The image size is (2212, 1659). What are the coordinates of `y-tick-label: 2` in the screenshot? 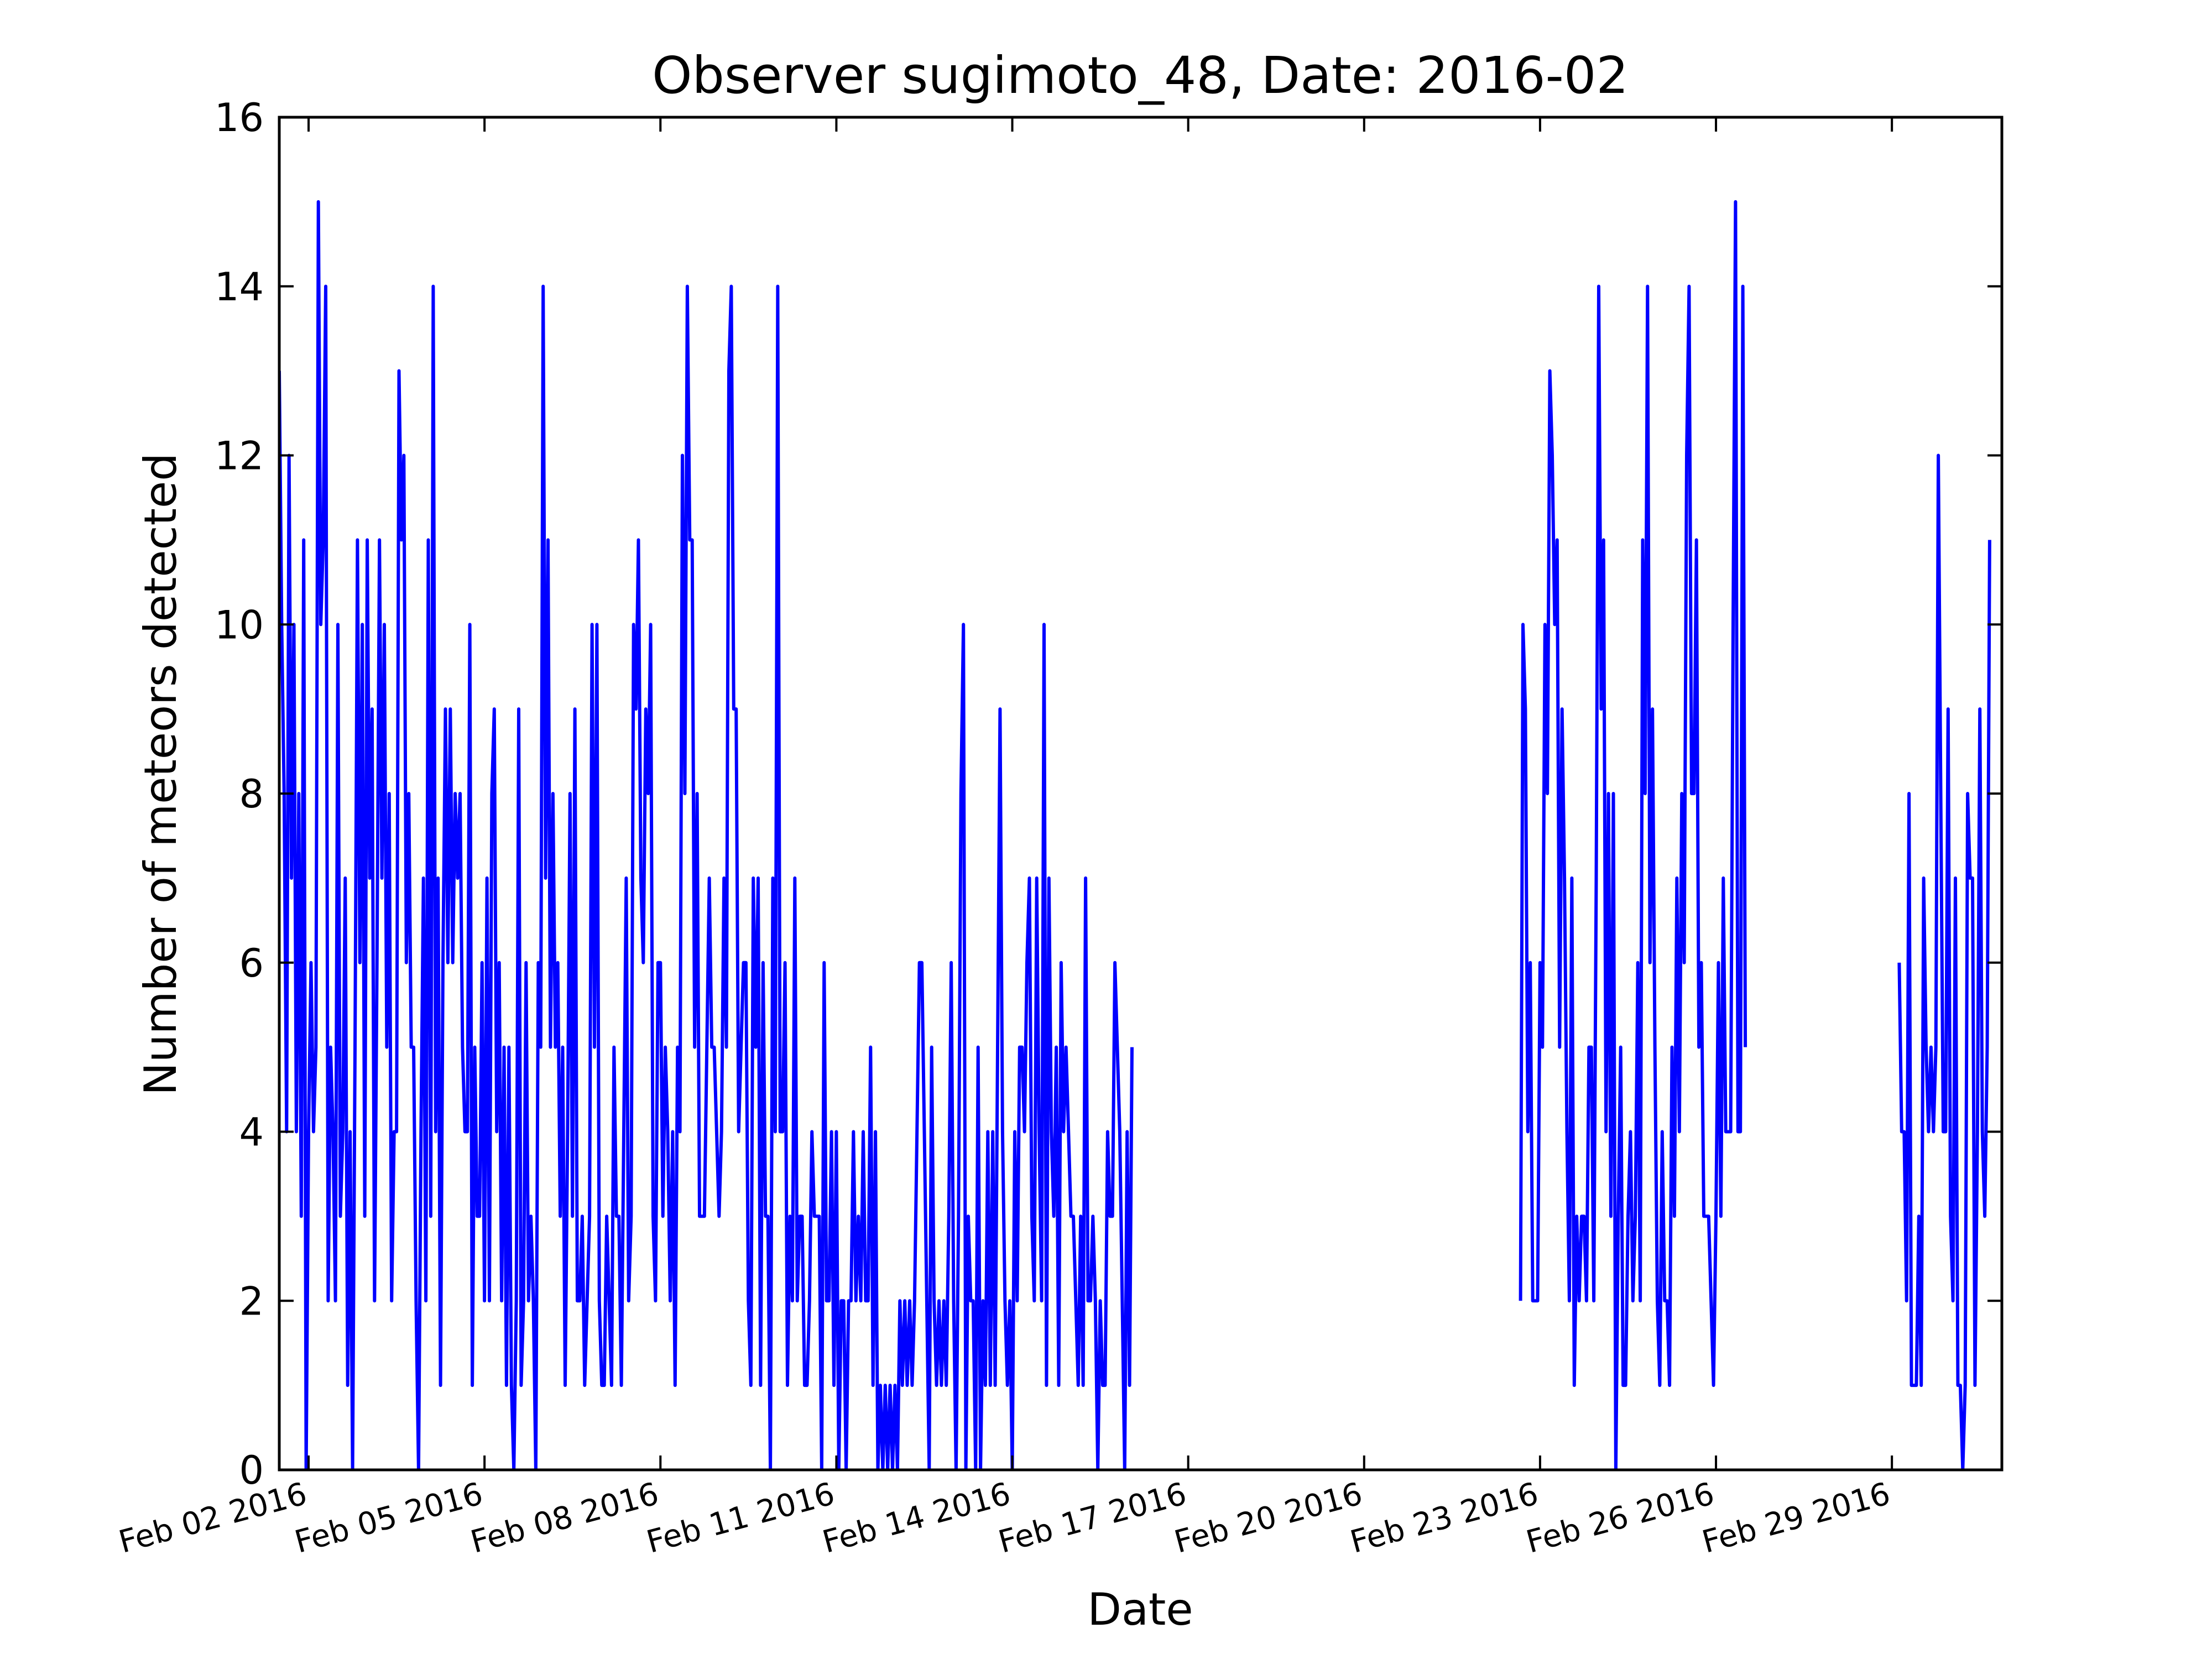 It's located at (252, 1301).